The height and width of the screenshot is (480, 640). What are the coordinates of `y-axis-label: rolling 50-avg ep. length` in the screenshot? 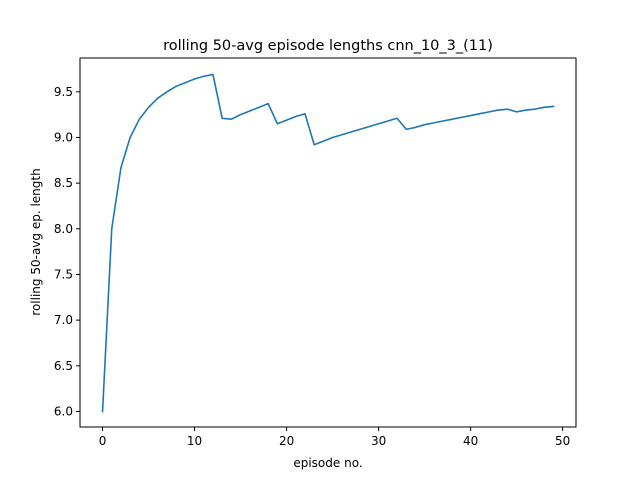 It's located at (36, 241).